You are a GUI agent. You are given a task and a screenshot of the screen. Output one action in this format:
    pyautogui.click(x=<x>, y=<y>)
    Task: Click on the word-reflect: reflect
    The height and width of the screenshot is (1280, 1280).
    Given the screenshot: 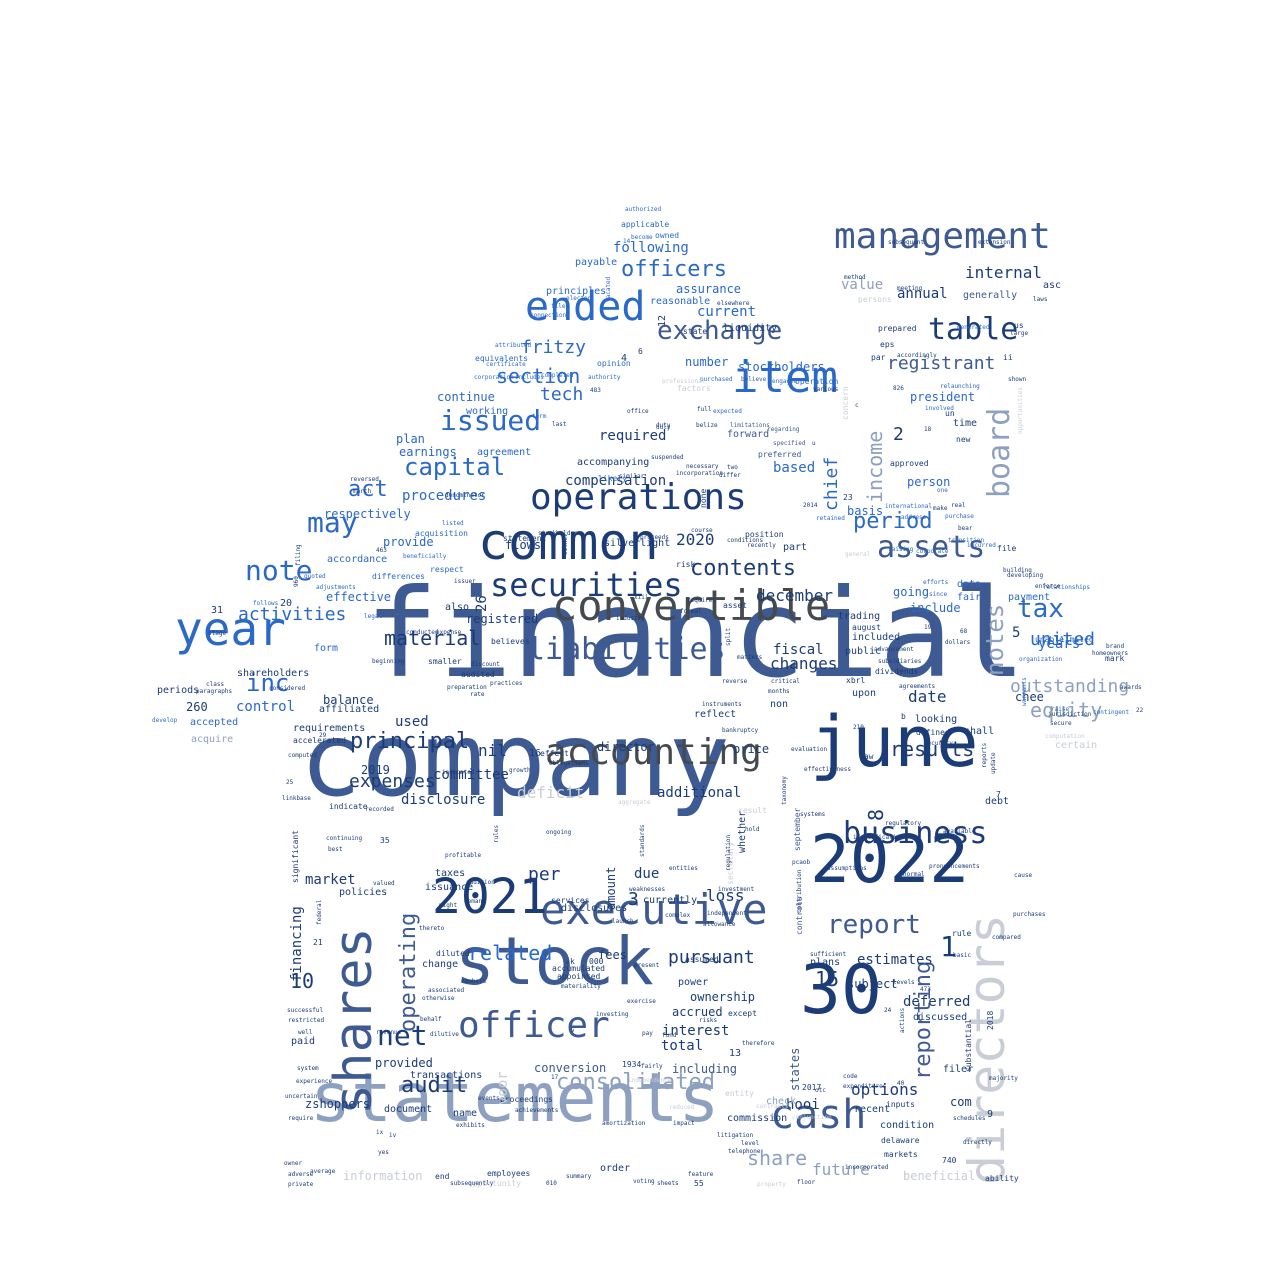 What is the action you would take?
    pyautogui.click(x=715, y=715)
    